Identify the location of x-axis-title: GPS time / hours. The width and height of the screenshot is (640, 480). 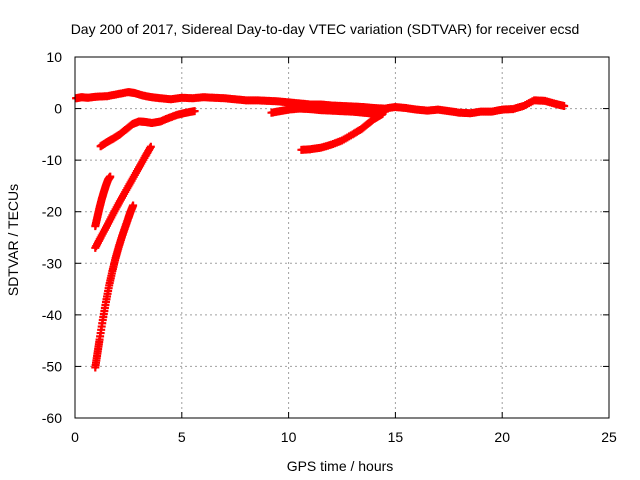
(340, 466).